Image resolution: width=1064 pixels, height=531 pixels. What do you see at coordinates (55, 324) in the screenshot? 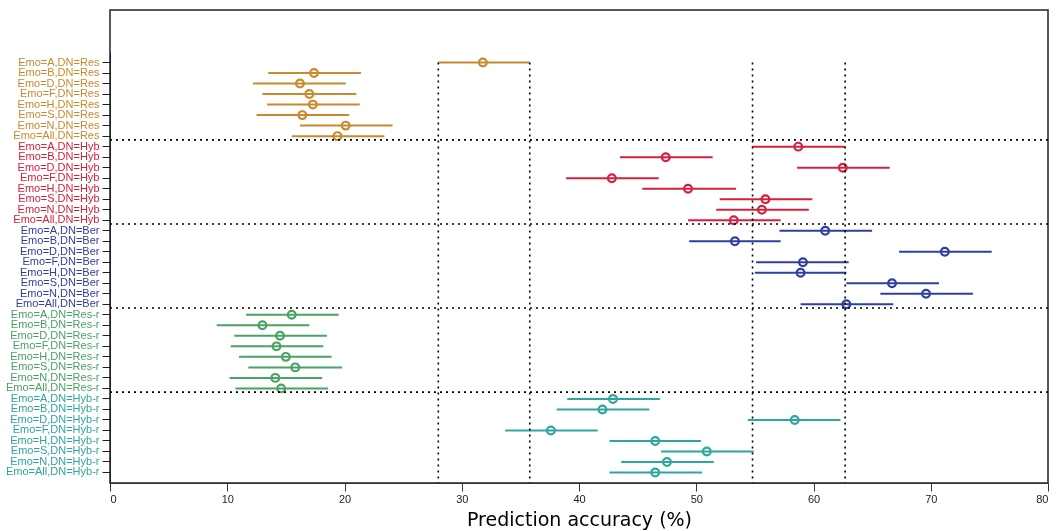
I see `y-tick-label: Emo=B,DN=Res-r` at bounding box center [55, 324].